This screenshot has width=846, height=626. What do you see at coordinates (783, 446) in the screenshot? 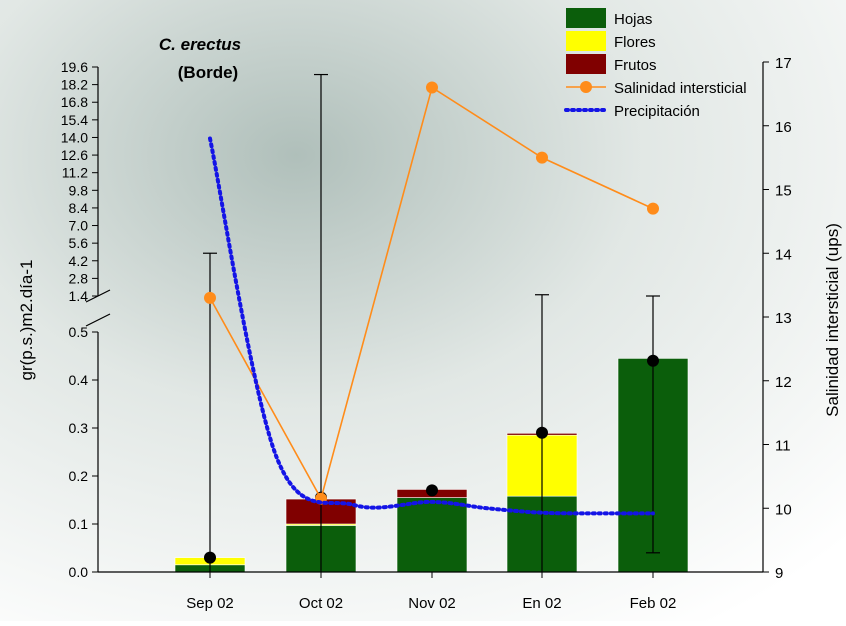
I see `y-right-tick-label: 11` at bounding box center [783, 446].